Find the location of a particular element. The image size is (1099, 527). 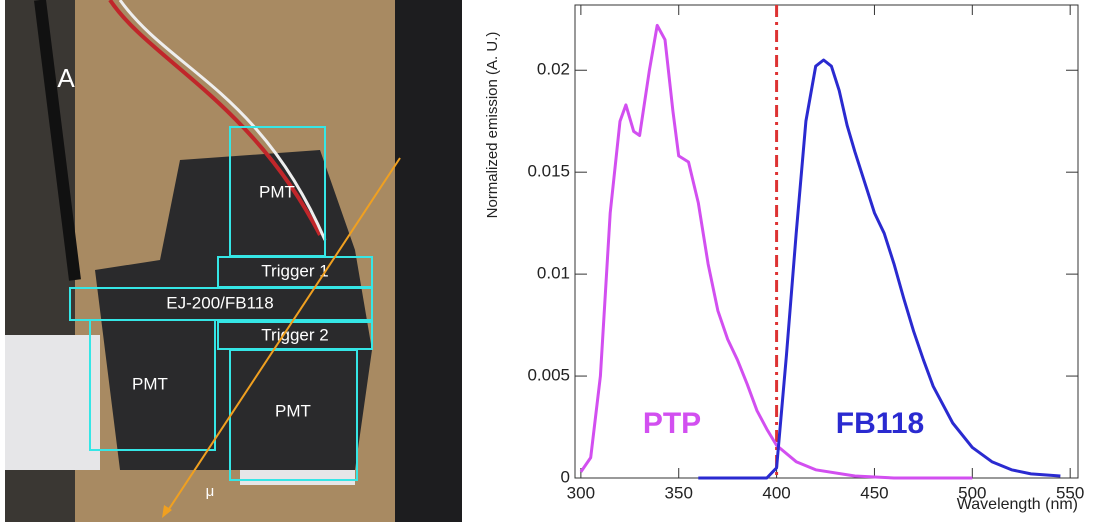

box-label: Trigger 2 is located at coordinates (294, 334).